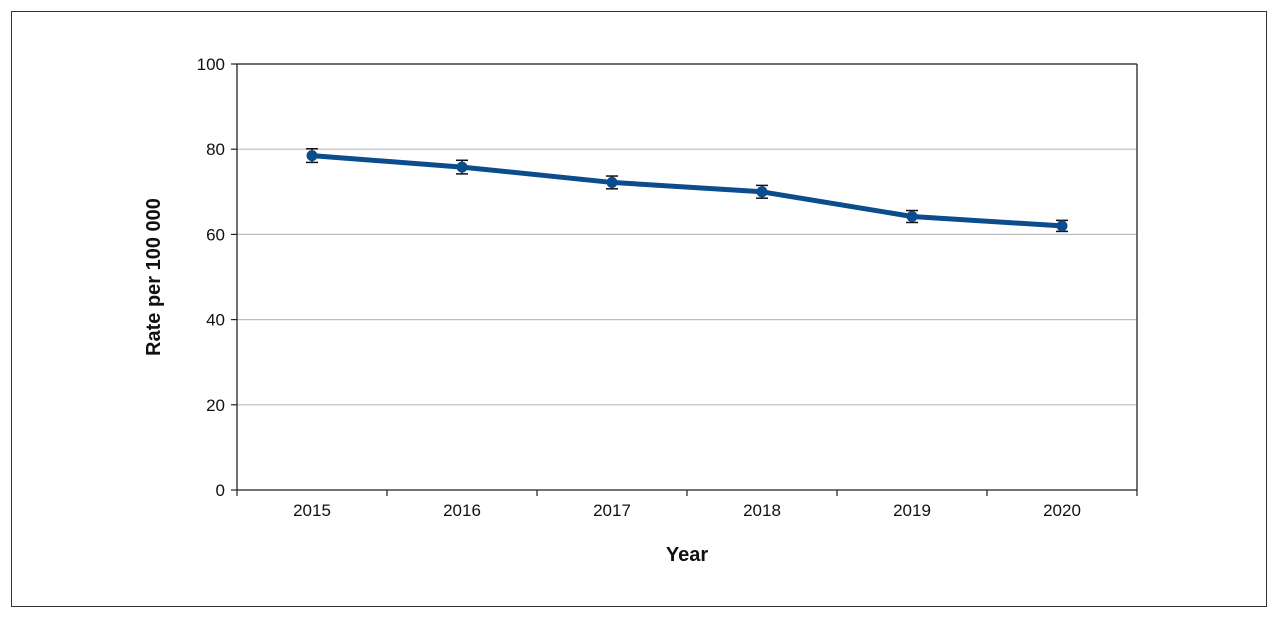 The height and width of the screenshot is (621, 1280). I want to click on x-tick-label: 2016, so click(462, 510).